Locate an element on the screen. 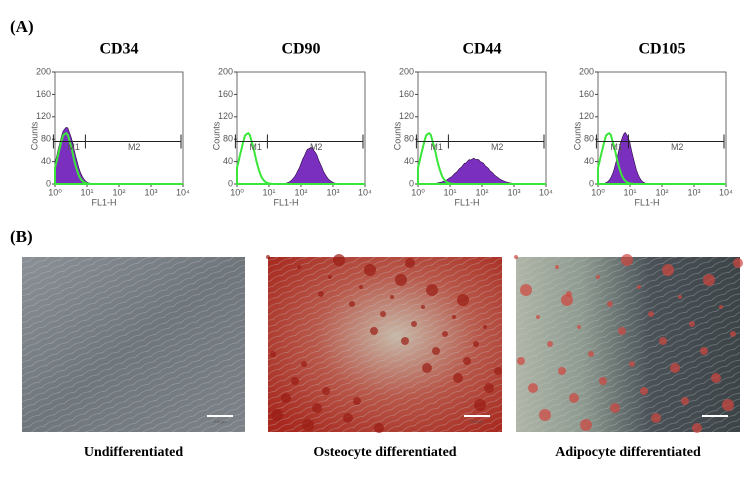 This screenshot has height=481, width=756. y-axis-label: Counts is located at coordinates (577, 135).